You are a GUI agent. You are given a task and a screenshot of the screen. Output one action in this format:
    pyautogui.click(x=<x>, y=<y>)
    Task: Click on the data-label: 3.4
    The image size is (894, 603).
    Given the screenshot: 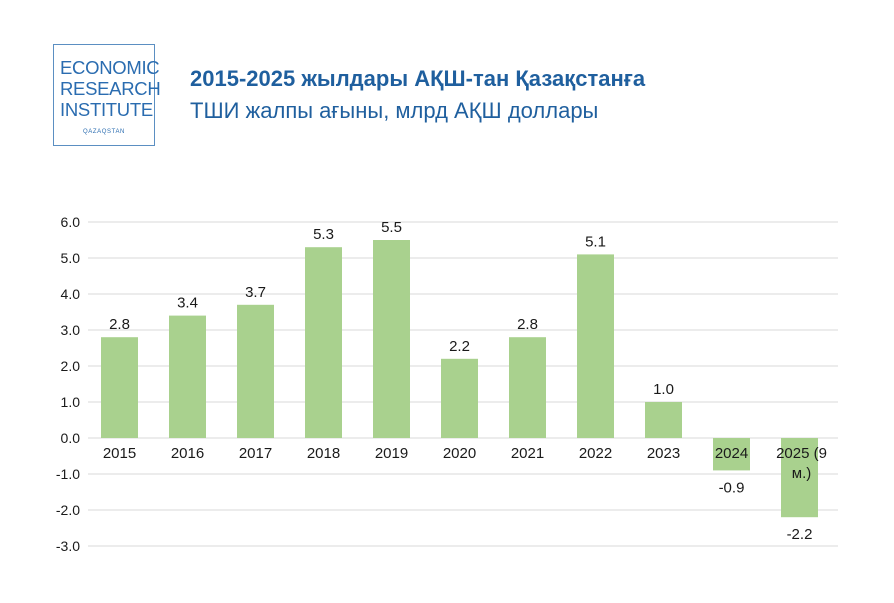 What is the action you would take?
    pyautogui.click(x=187, y=303)
    